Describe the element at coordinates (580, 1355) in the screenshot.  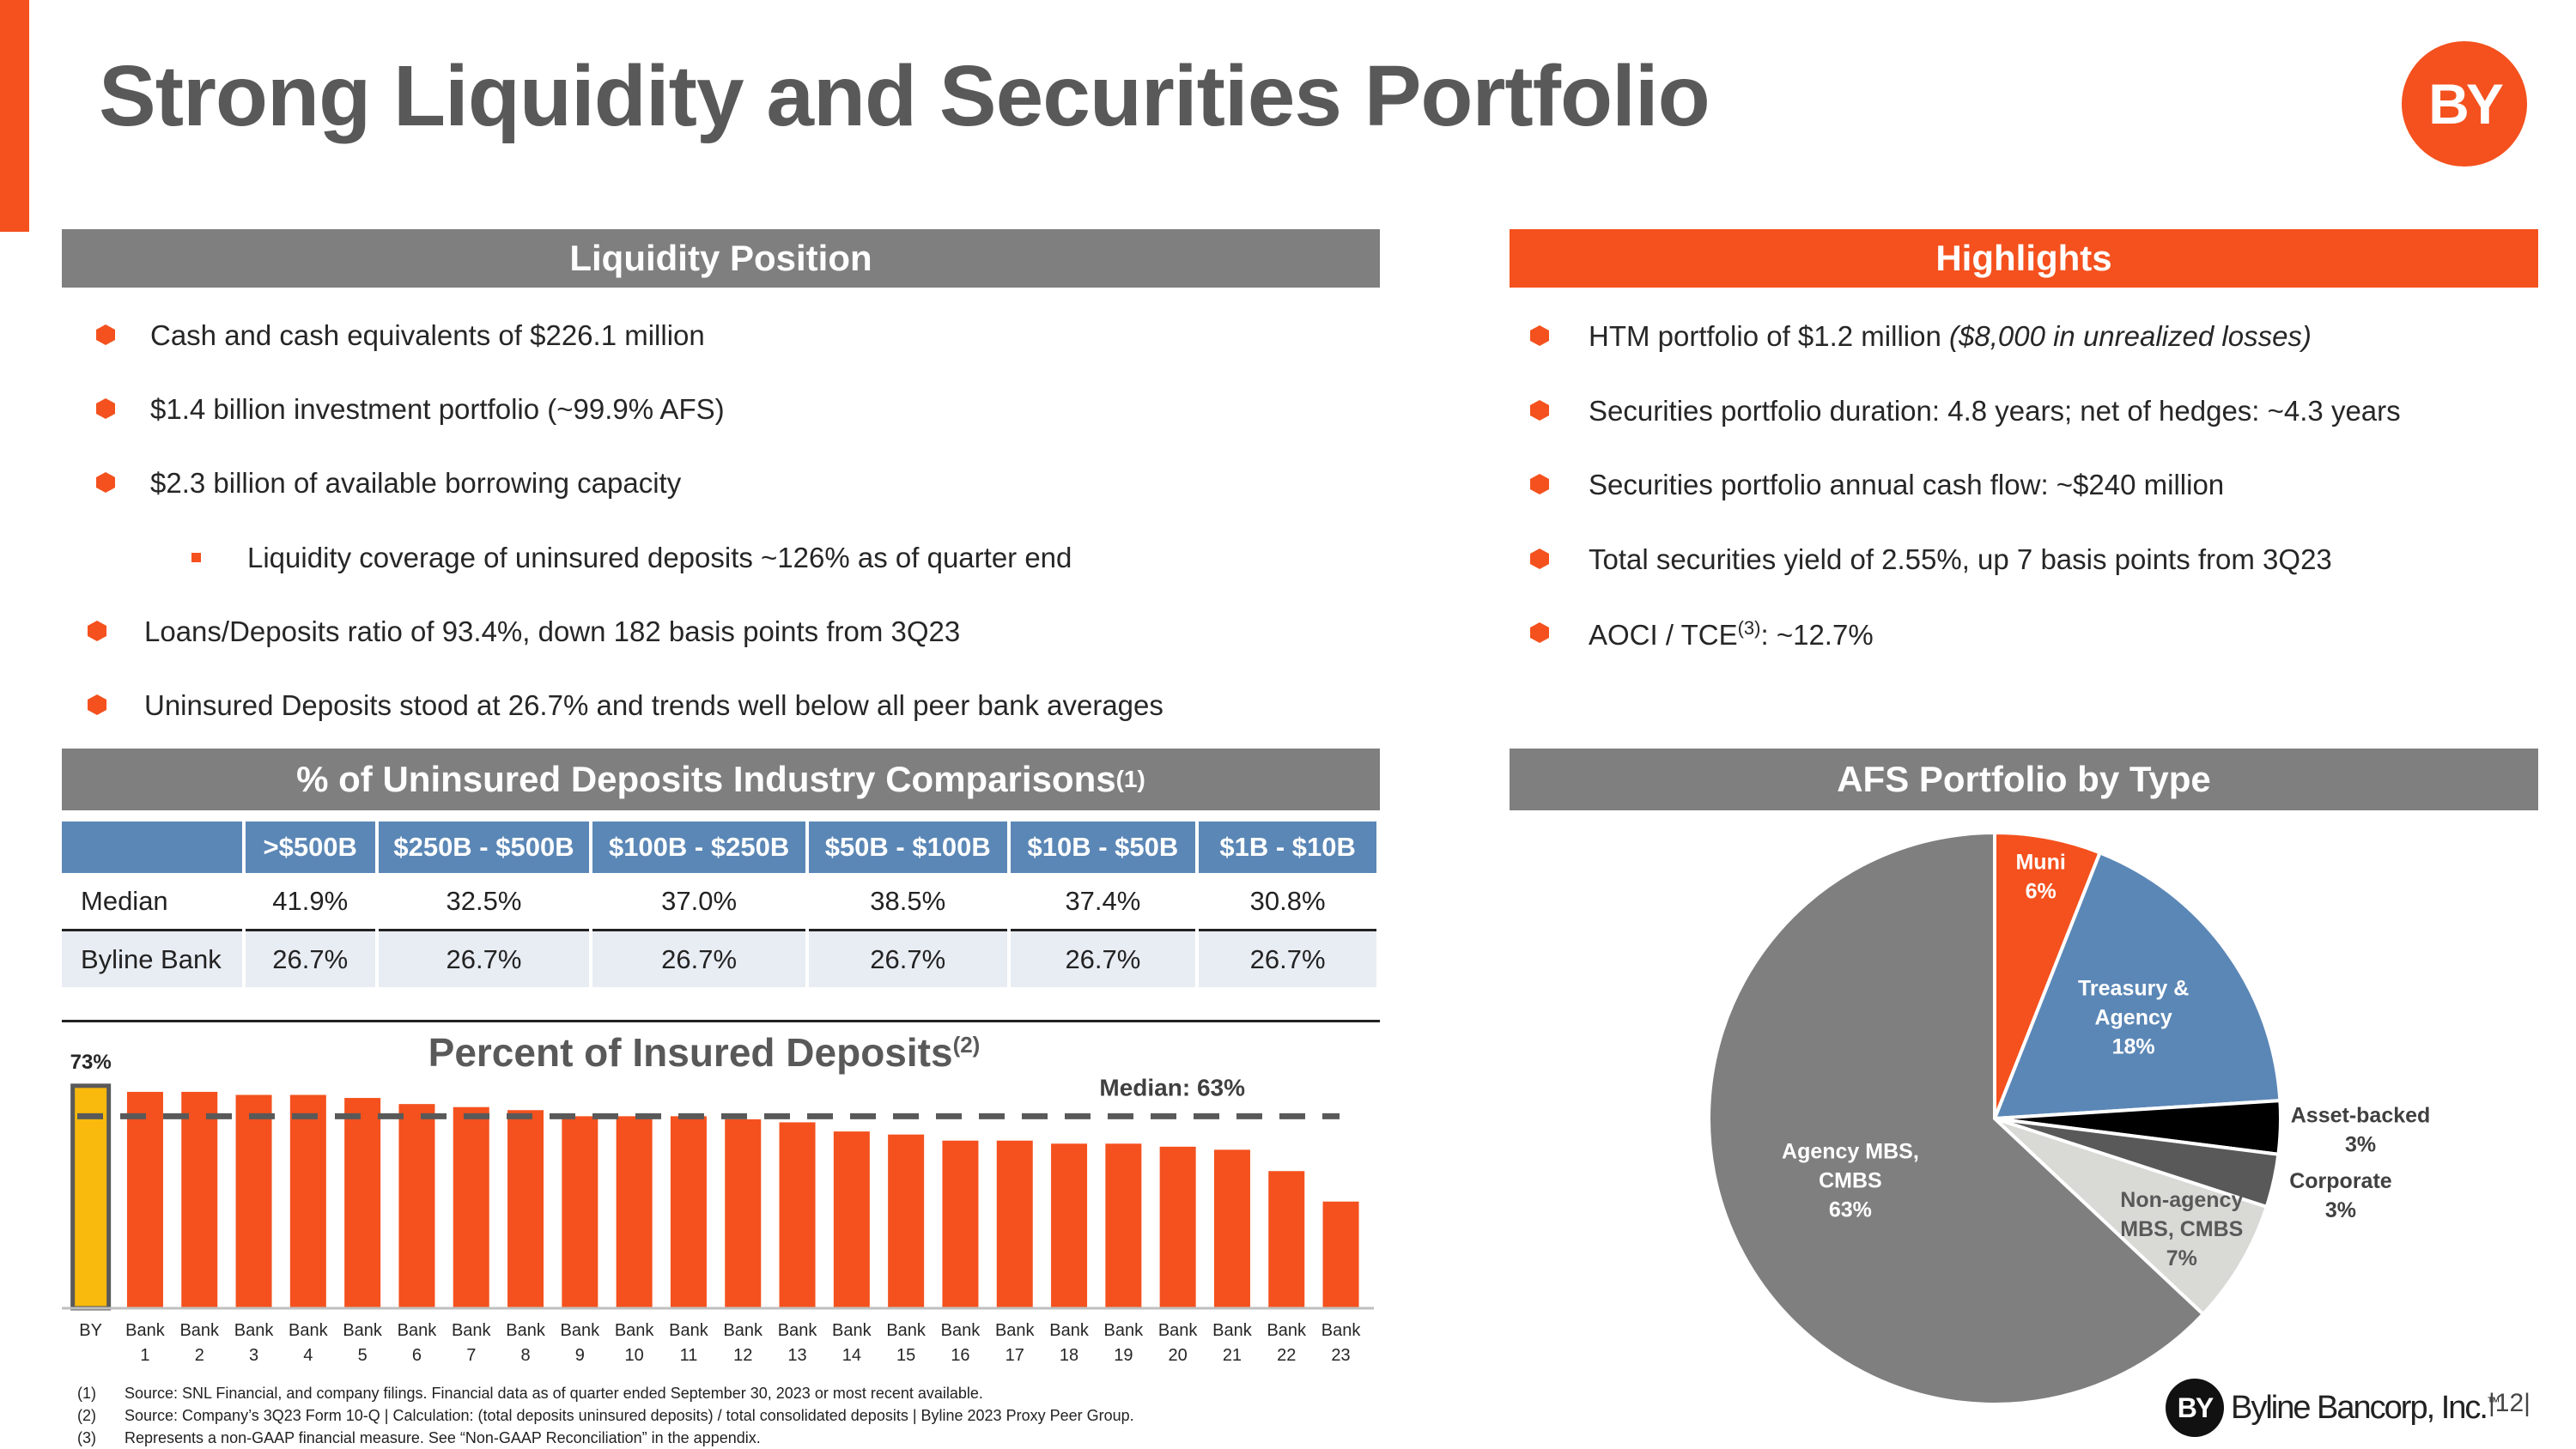
I see `x-tick-label: 9` at that location.